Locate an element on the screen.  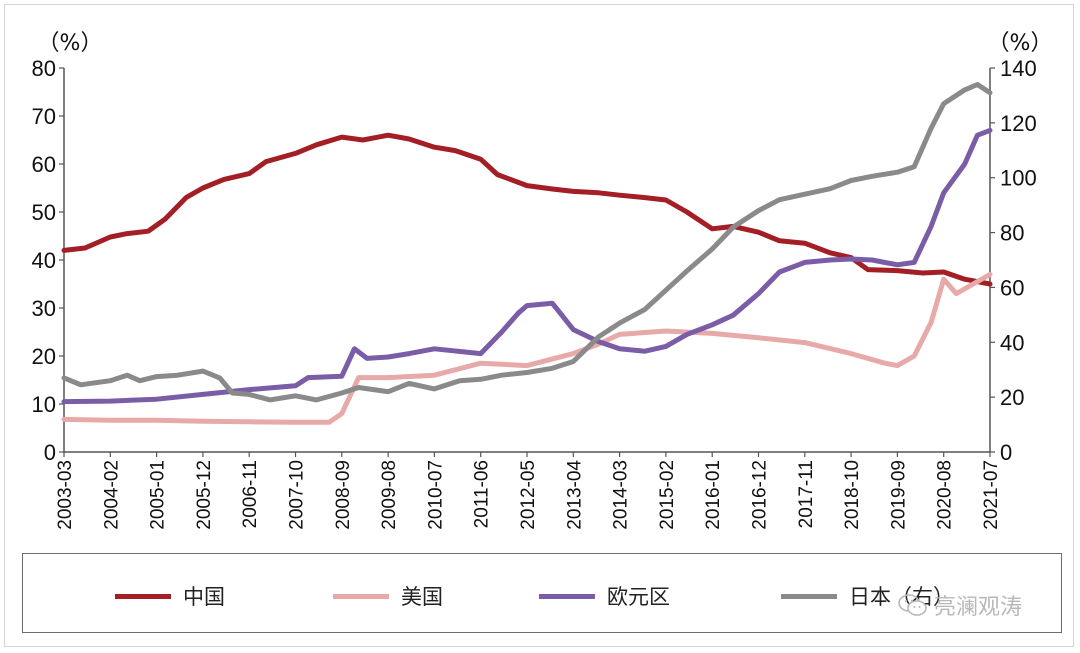
legend-item-usa: 美国 is located at coordinates (388, 596).